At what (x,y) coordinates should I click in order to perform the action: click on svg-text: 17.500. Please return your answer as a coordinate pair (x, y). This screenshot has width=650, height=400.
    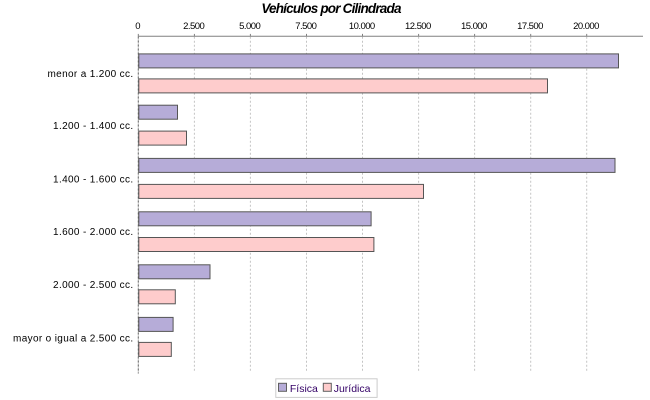
    Looking at the image, I should click on (530, 26).